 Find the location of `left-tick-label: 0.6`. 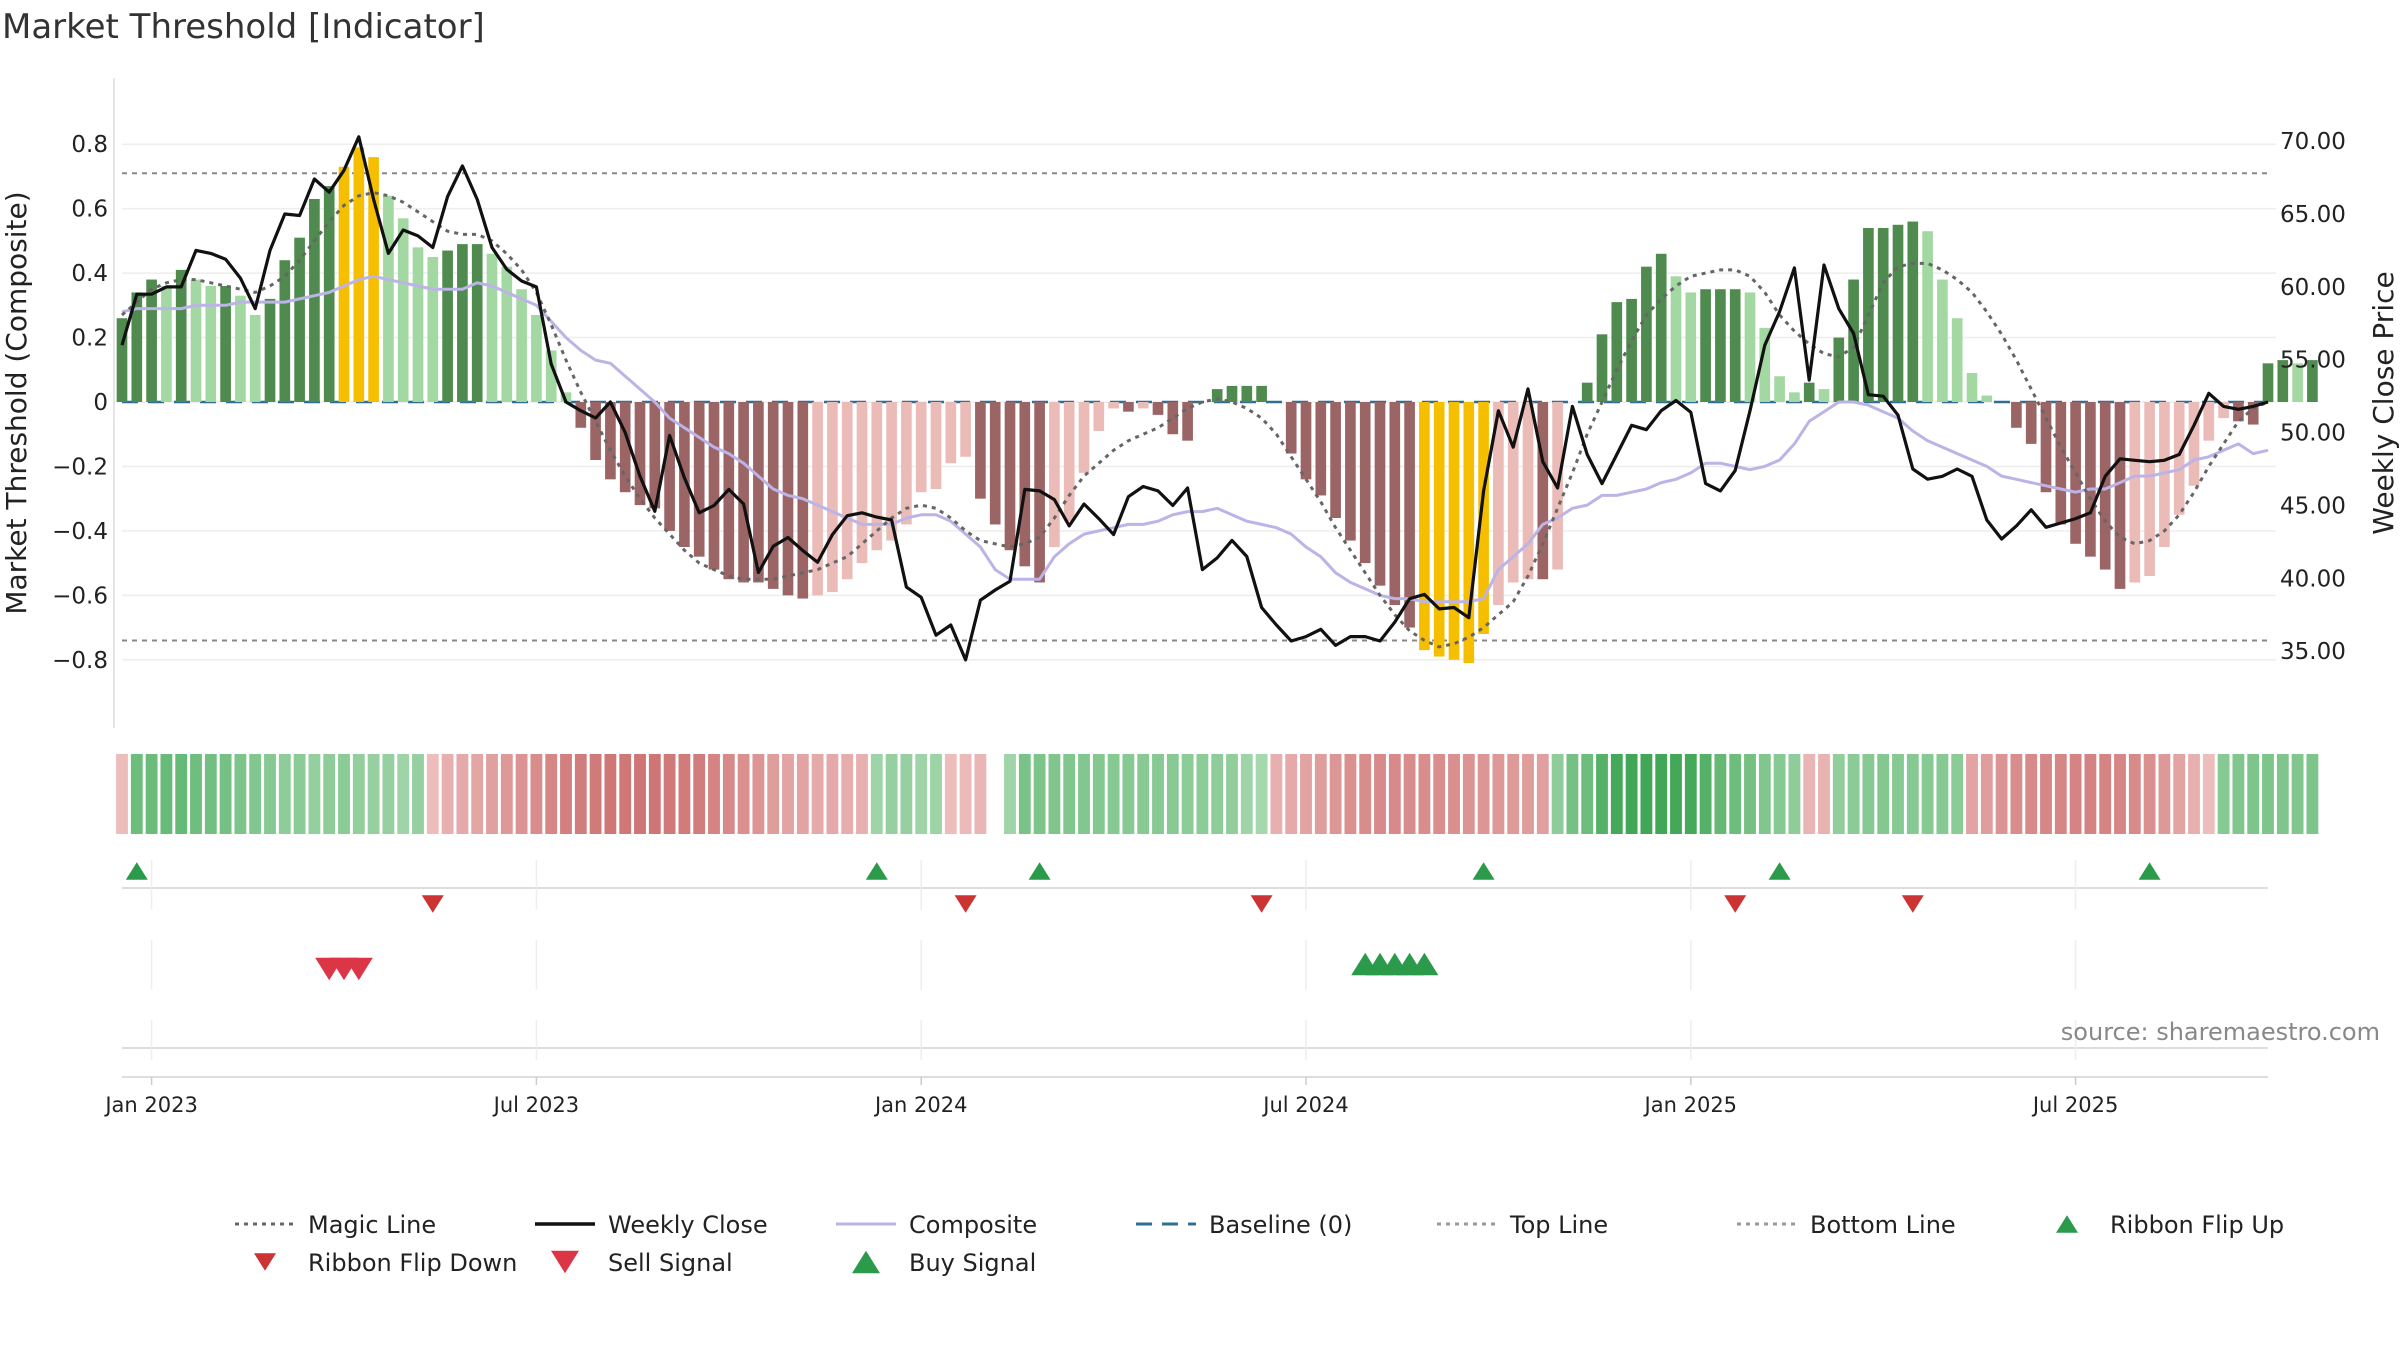

left-tick-label: 0.6 is located at coordinates (89, 210).